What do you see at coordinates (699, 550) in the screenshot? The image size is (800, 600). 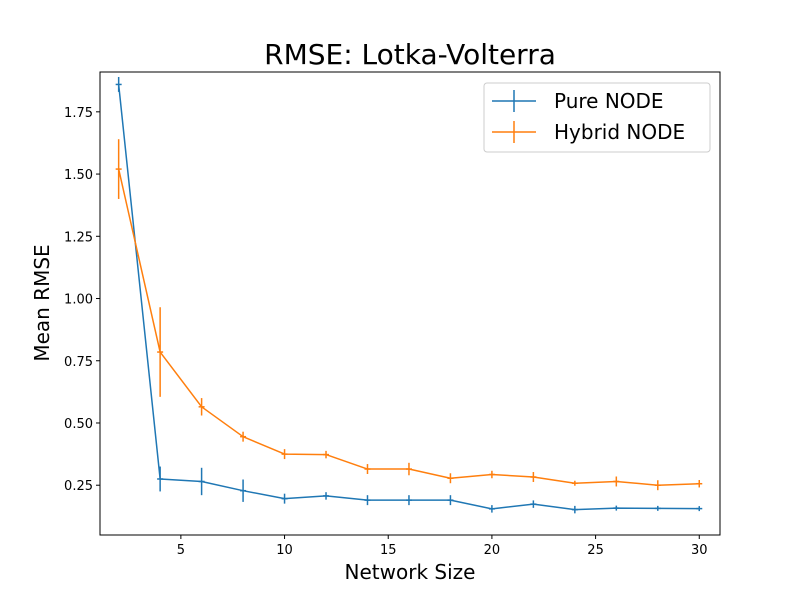 I see `x-tick-label: 30` at bounding box center [699, 550].